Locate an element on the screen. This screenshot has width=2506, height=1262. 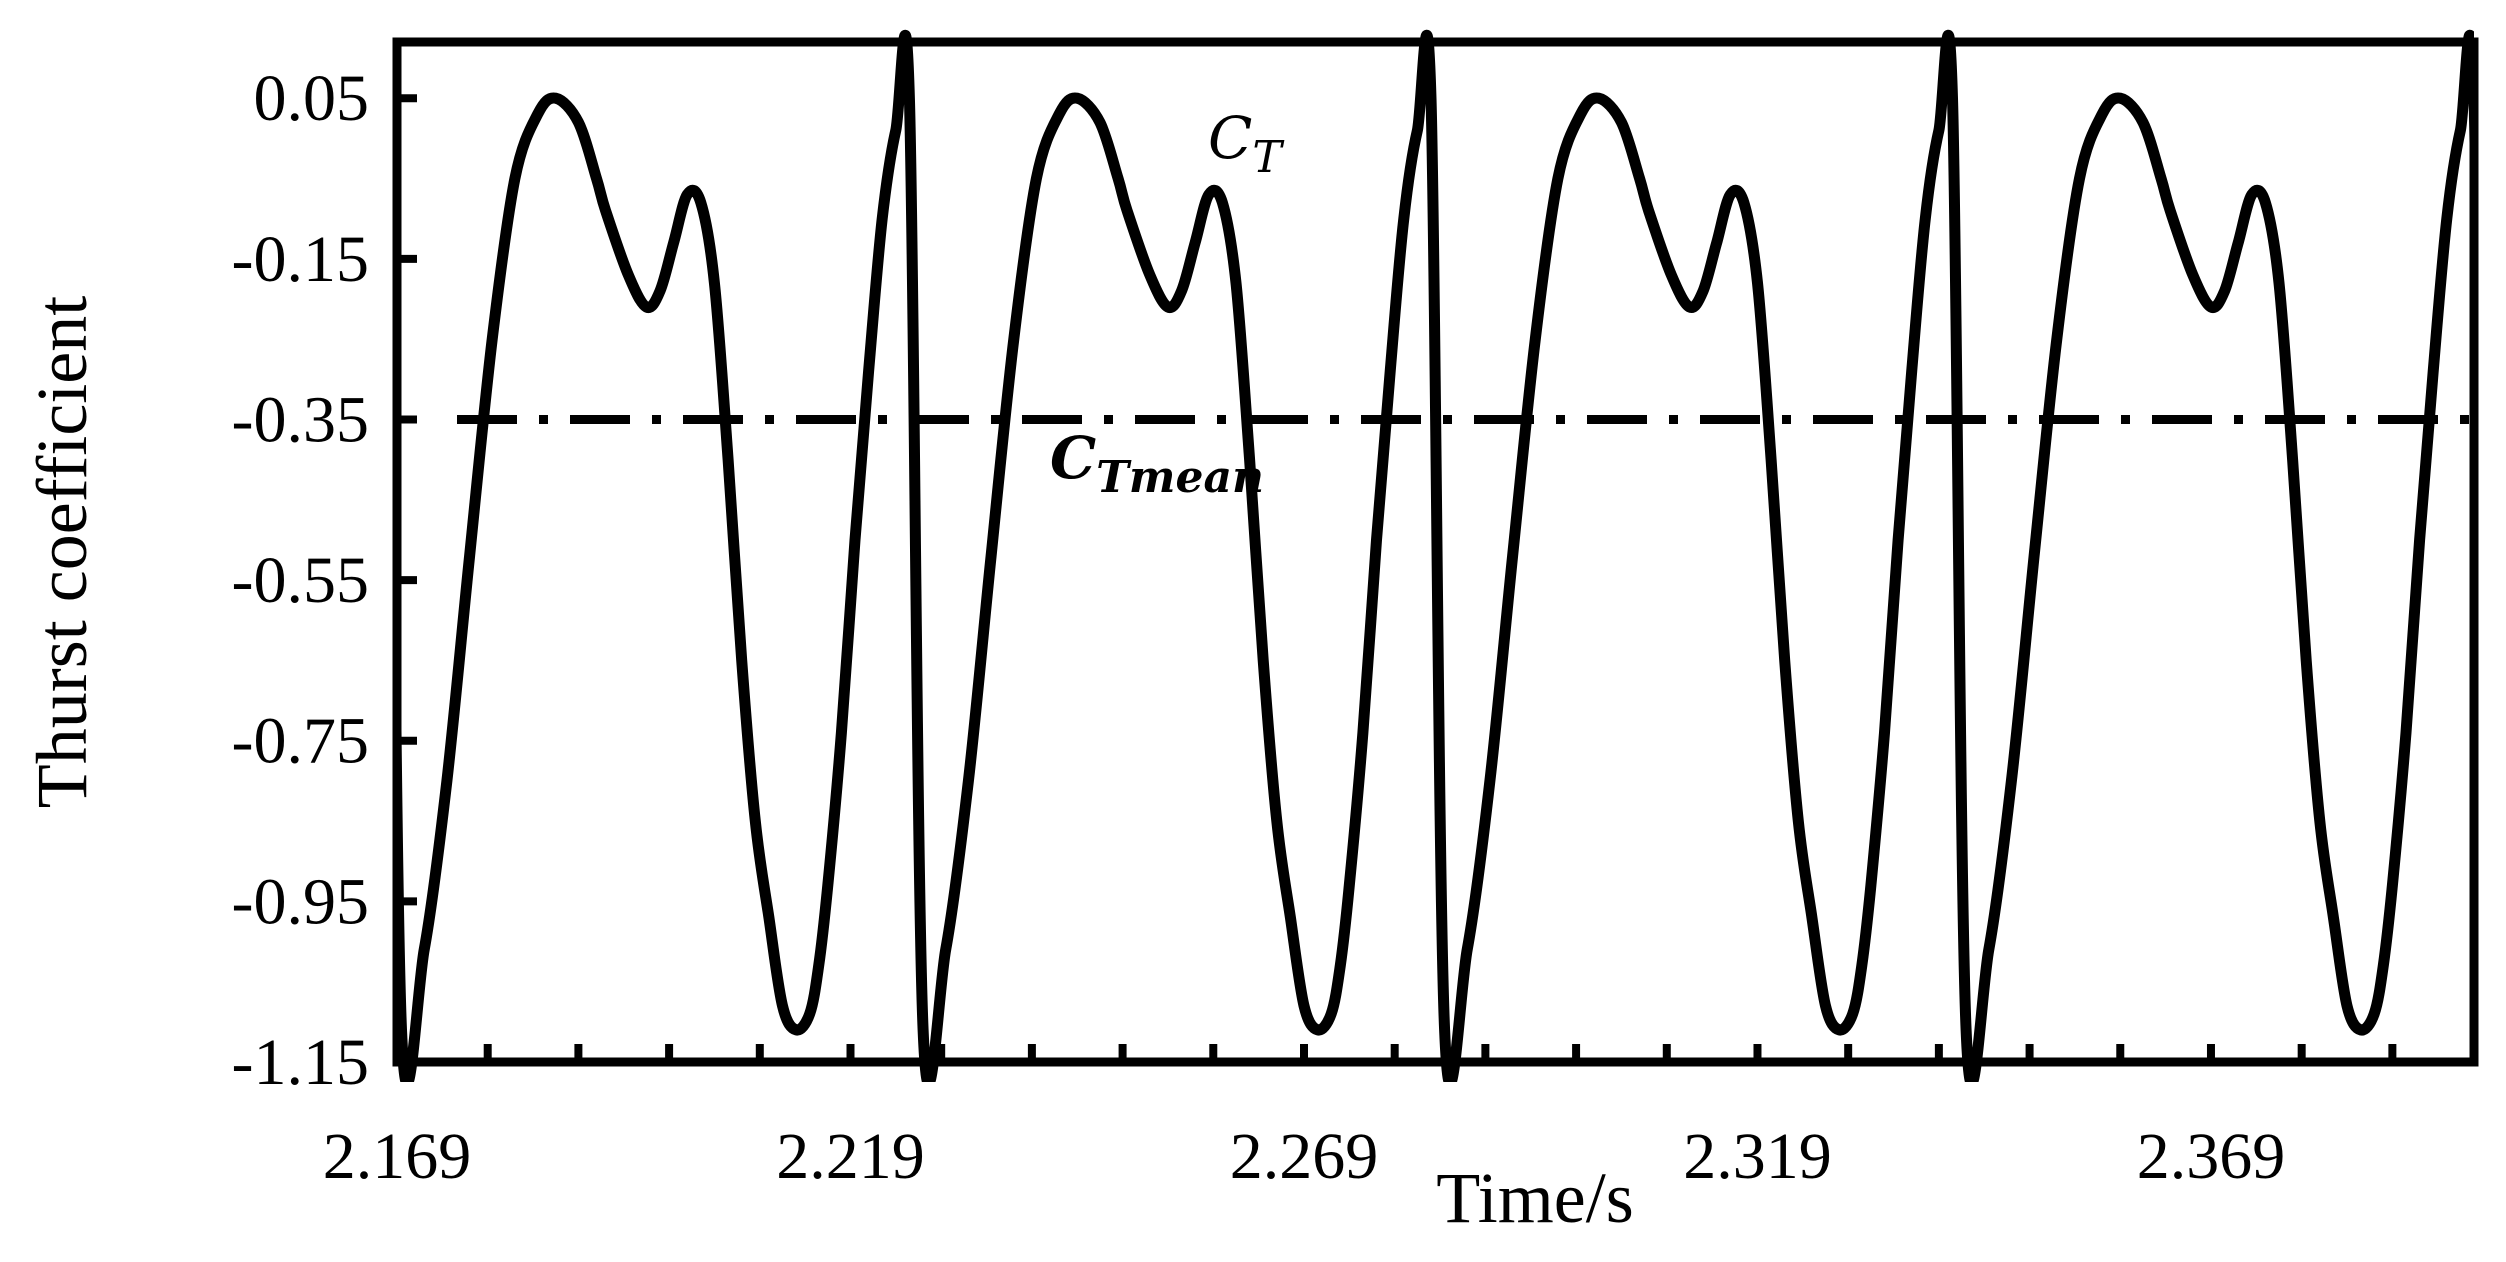
x-axis-tick-labels: 2.169 2.219 2.269 2.319 2.369 is located at coordinates (1304, 1156).